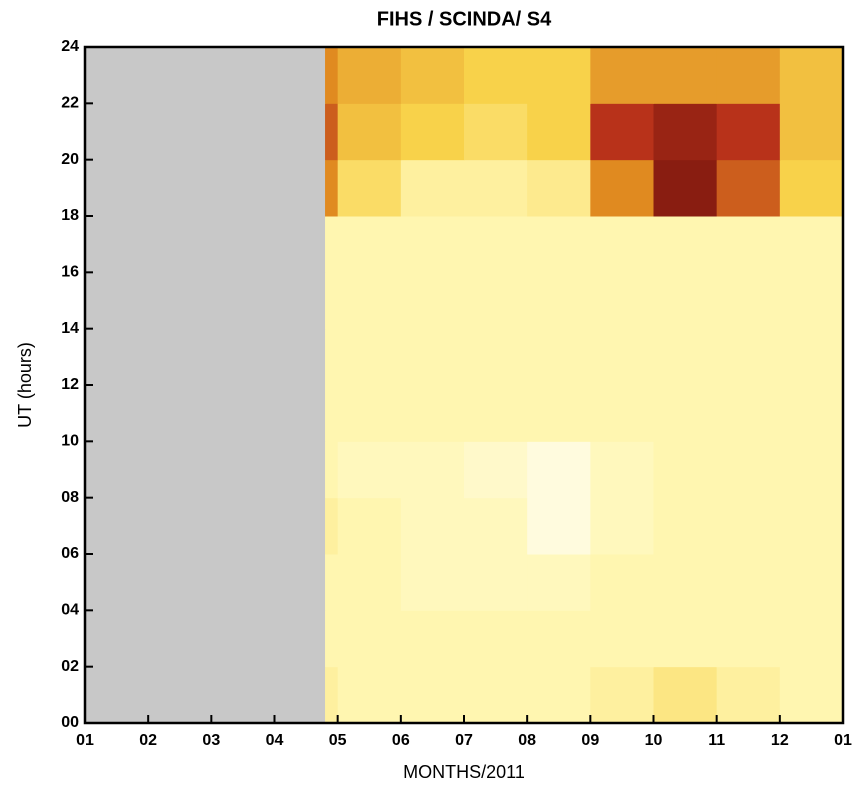  I want to click on y-tick-label: 20, so click(70, 159).